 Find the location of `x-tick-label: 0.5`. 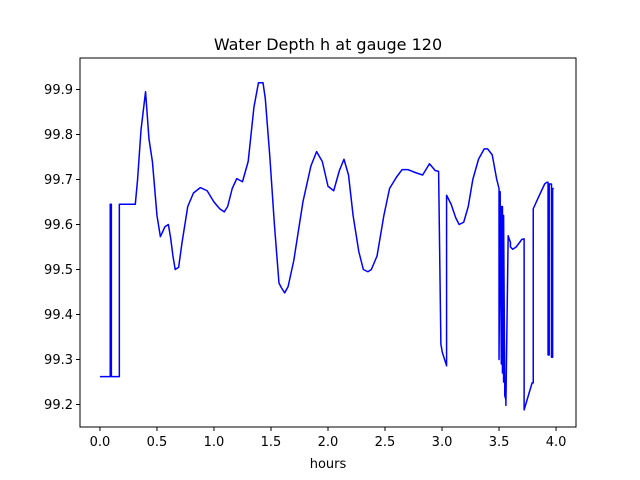

x-tick-label: 0.5 is located at coordinates (157, 442).